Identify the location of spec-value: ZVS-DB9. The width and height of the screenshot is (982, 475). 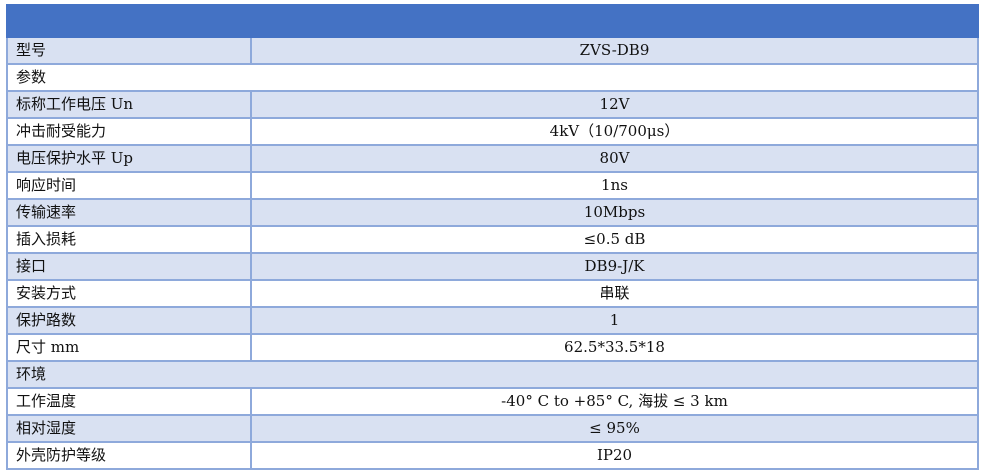
(614, 50).